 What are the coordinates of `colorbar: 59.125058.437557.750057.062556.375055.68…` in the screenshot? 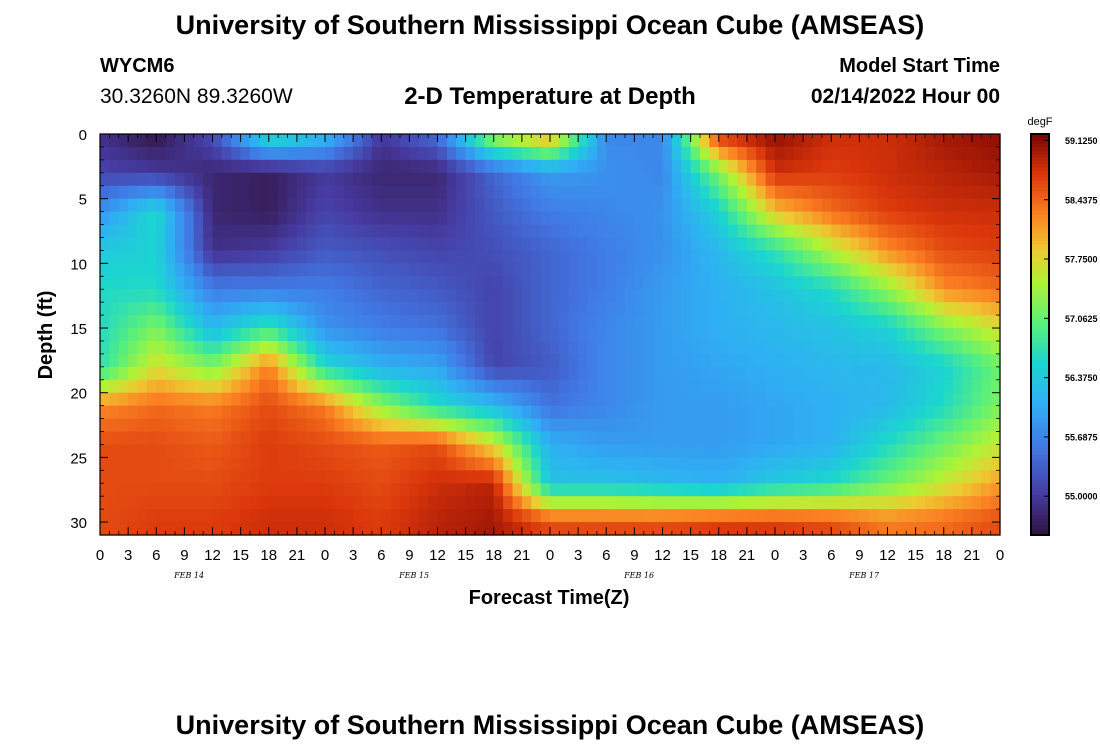 It's located at (1064, 334).